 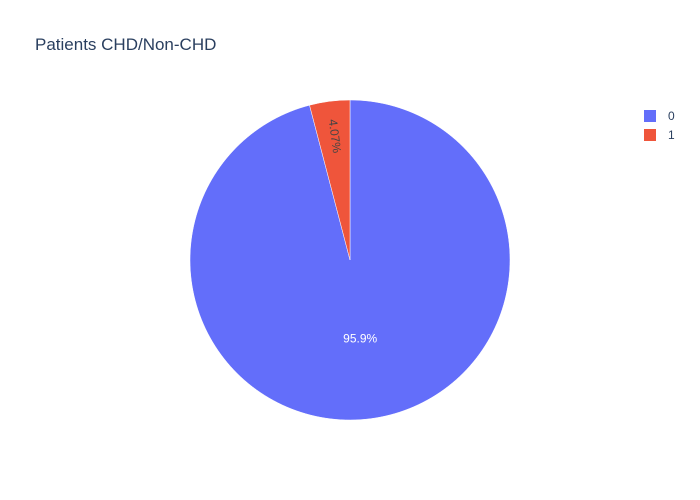 What do you see at coordinates (659, 134) in the screenshot?
I see `legend-item-1: 1` at bounding box center [659, 134].